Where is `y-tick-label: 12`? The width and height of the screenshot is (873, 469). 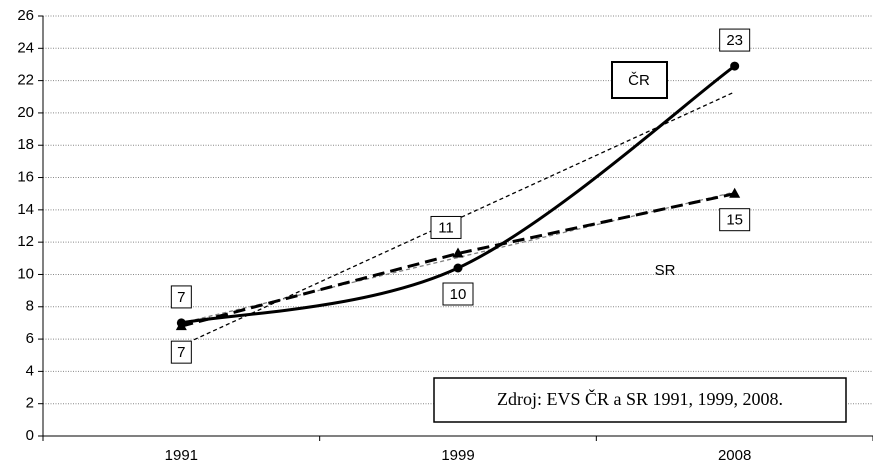
y-tick-label: 12 is located at coordinates (25, 241).